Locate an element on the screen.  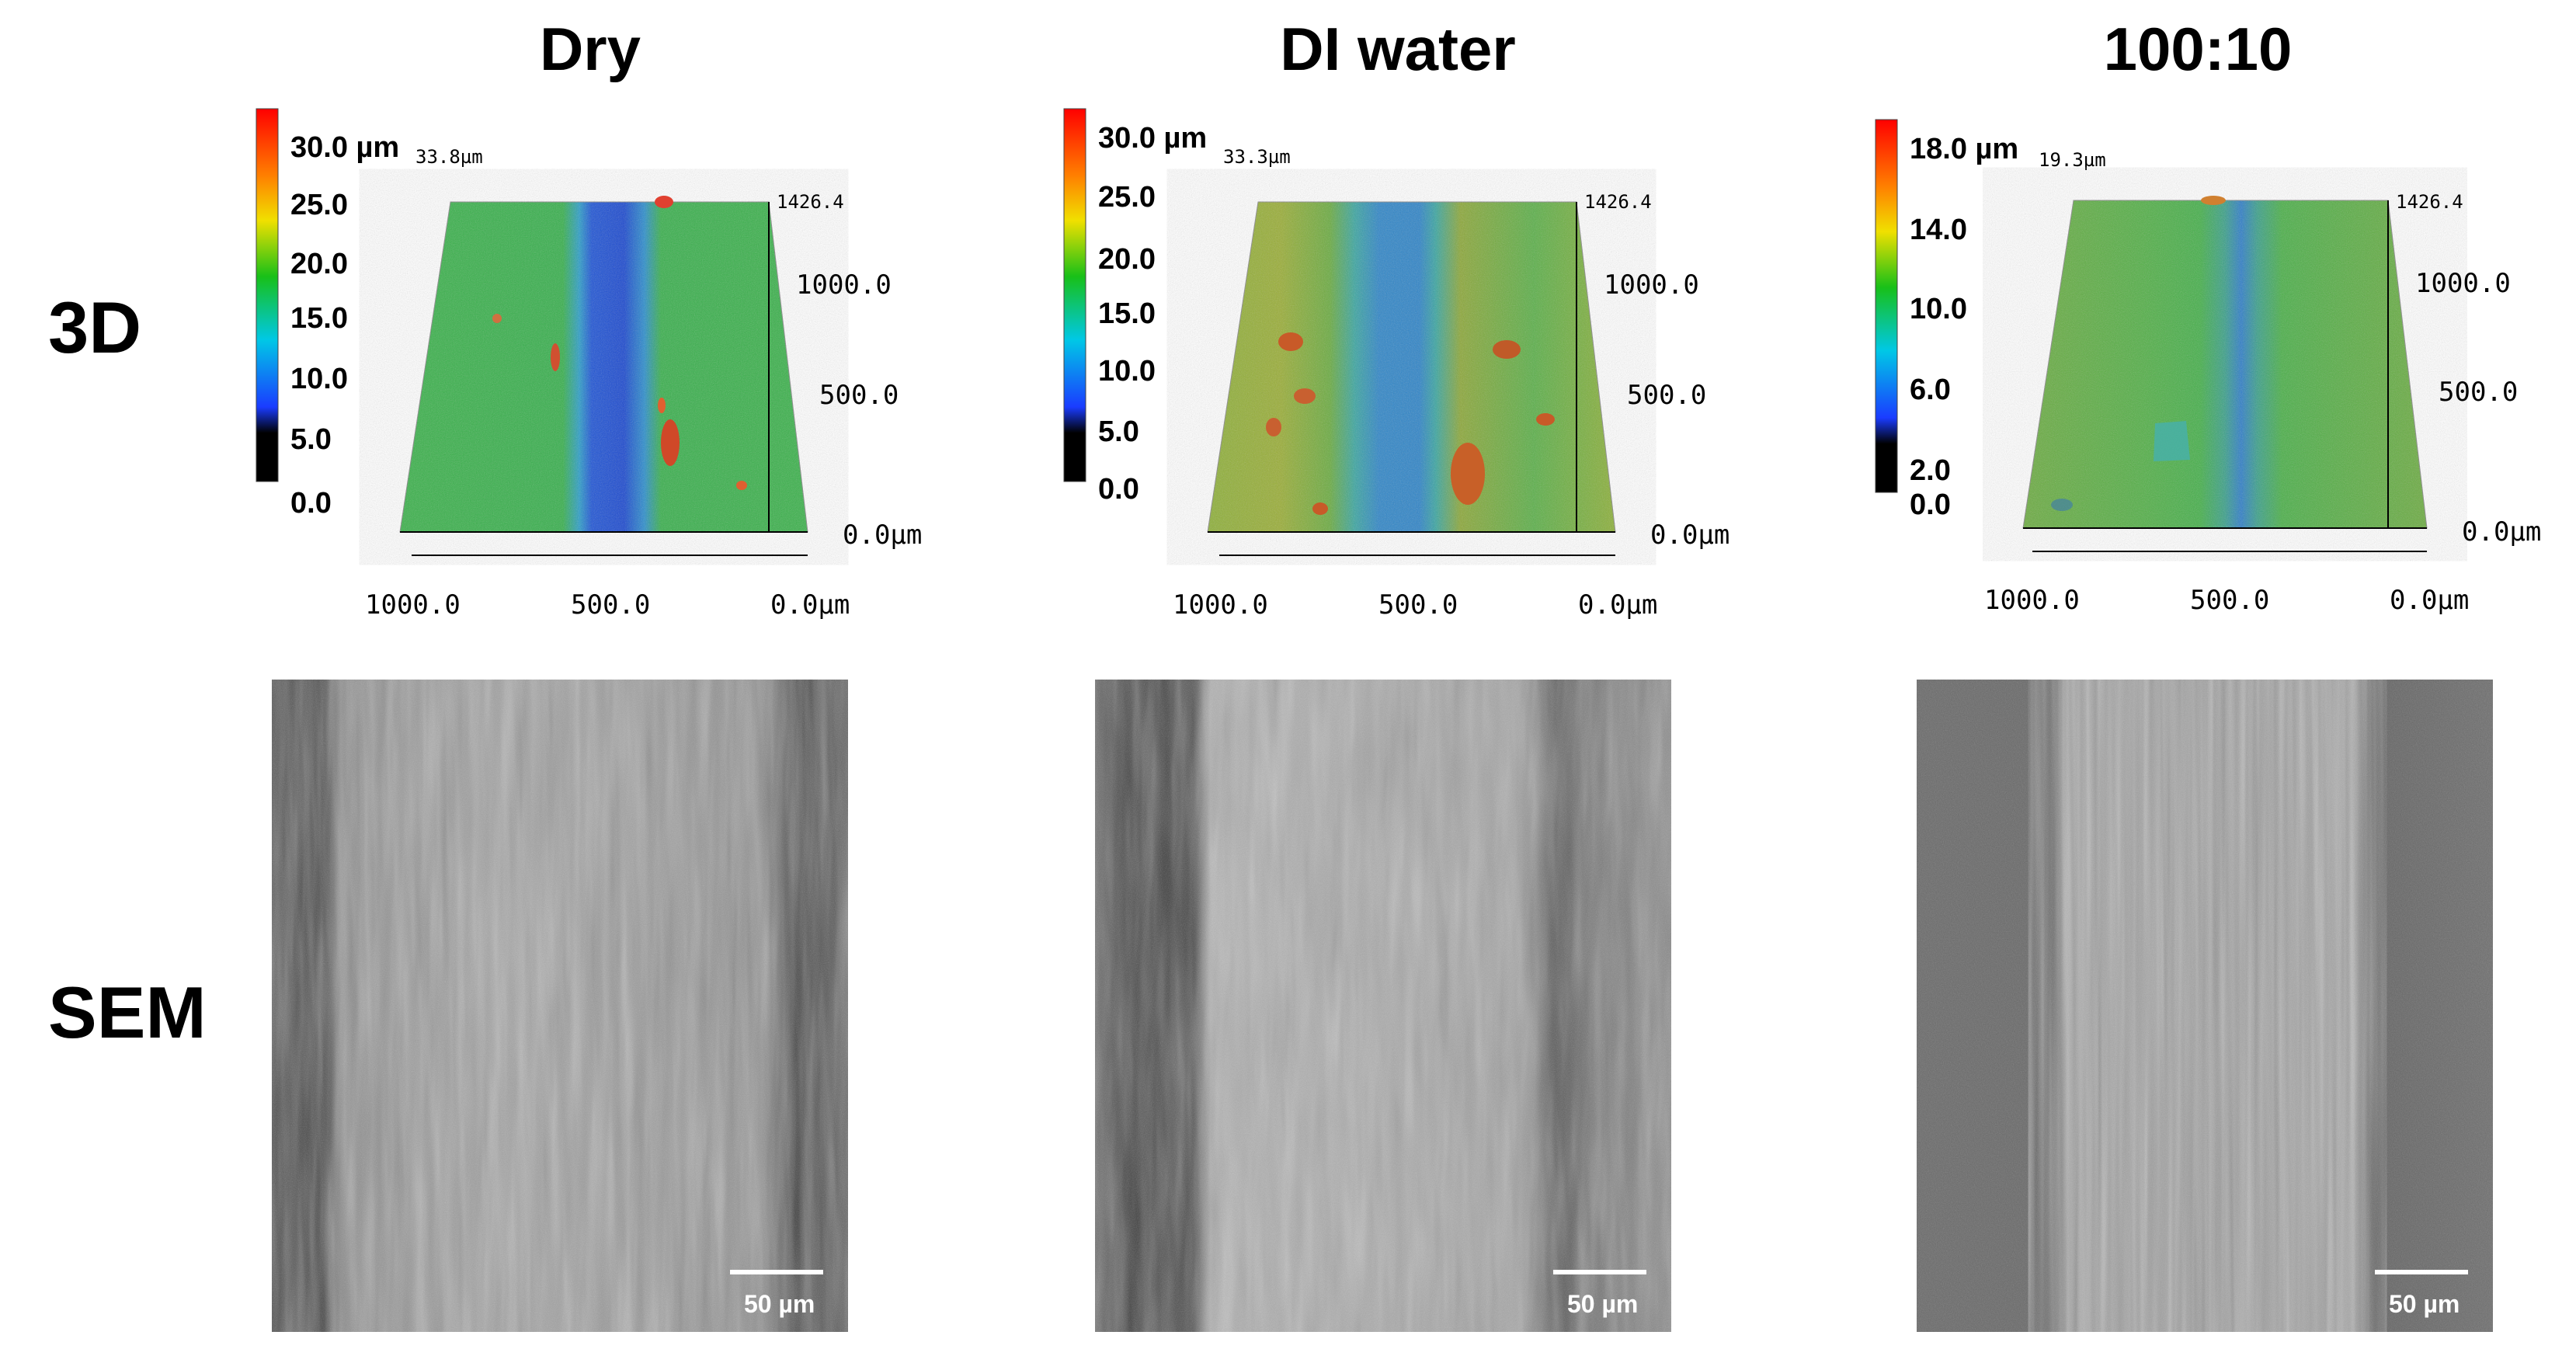
column-title-di-water: DI water is located at coordinates (1398, 49).